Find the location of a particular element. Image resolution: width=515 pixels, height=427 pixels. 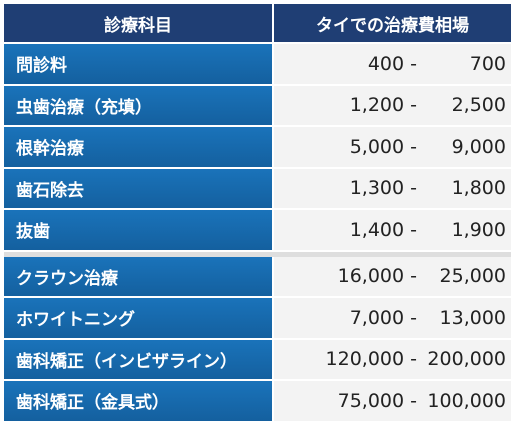

table-row: 歯科矯正（インビザライン） 120,000 - 200,000 is located at coordinates (257, 360).